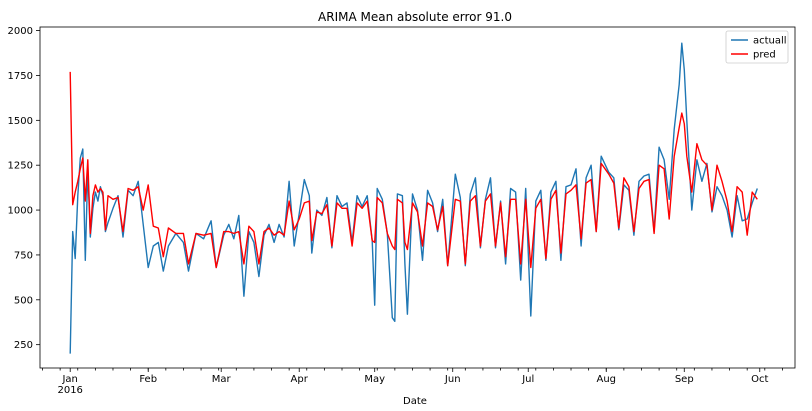 This screenshot has width=812, height=411. What do you see at coordinates (770, 41) in the screenshot?
I see `legend-label-actuall: actuall` at bounding box center [770, 41].